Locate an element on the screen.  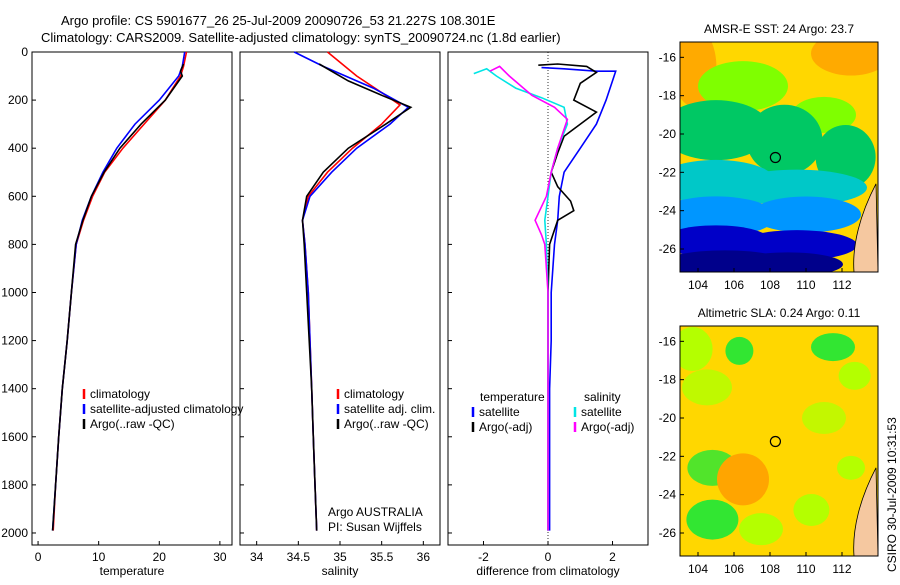
x-tick-label: 20 is located at coordinates (160, 557).